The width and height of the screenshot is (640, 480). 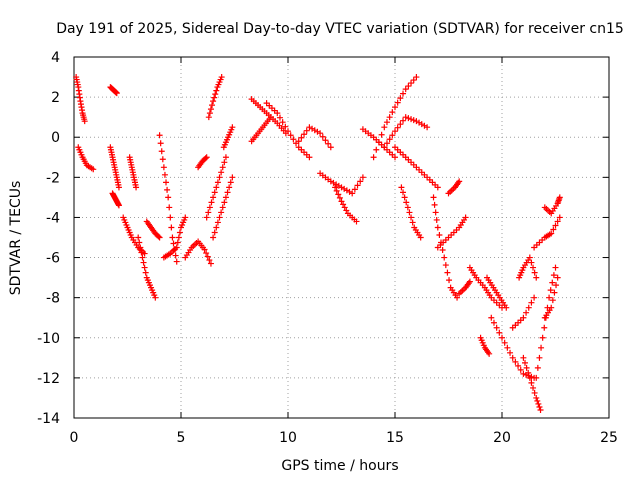 I want to click on series-sat-track-y, so click(x=395, y=117).